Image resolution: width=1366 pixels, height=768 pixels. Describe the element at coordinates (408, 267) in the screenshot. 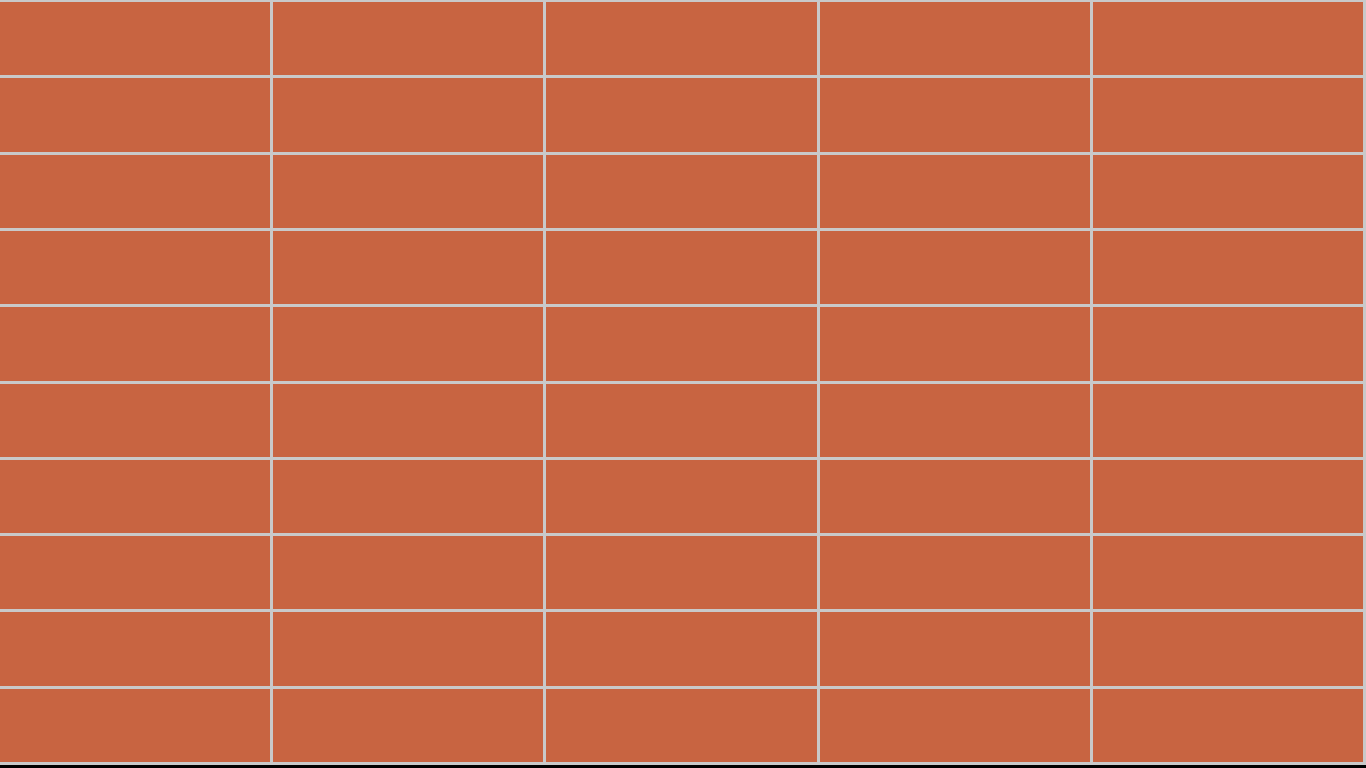

I see `tile-r4-c2` at that location.